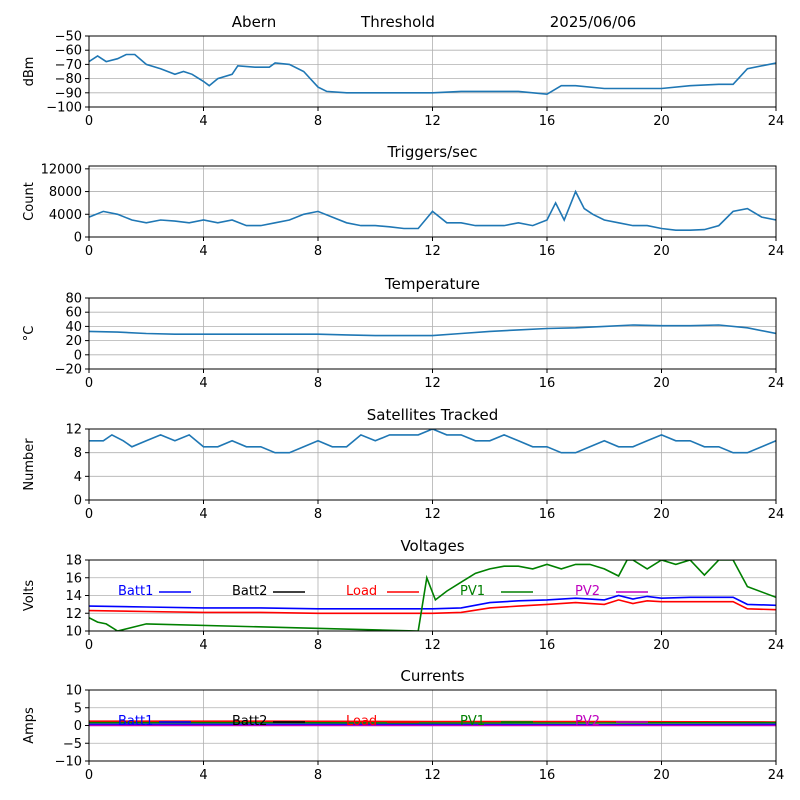  Describe the element at coordinates (397, 22) in the screenshot. I see `header-threshold: Threshold` at that location.